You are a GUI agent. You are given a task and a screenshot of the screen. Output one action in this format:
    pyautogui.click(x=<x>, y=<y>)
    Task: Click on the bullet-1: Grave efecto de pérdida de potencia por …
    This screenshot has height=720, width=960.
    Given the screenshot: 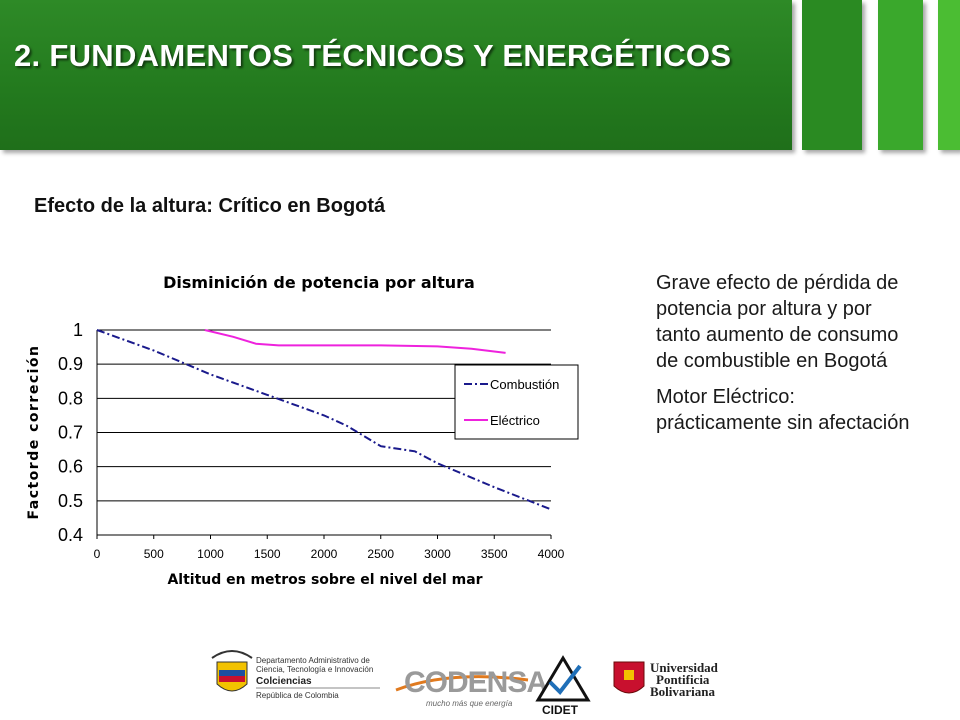 What is the action you would take?
    pyautogui.click(x=777, y=322)
    